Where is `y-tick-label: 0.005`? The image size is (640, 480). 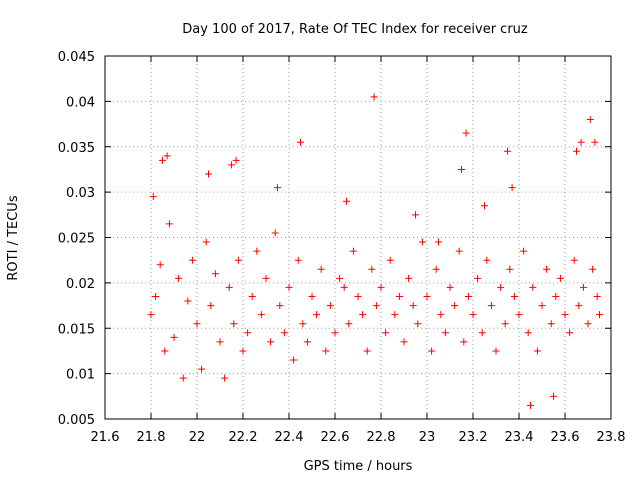 y-tick-label: 0.005 is located at coordinates (76, 420).